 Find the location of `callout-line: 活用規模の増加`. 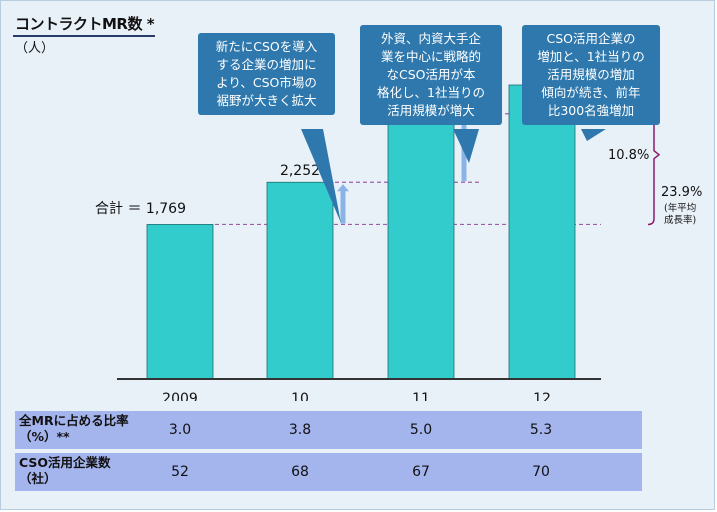

callout-line: 活用規模の増加 is located at coordinates (591, 74).